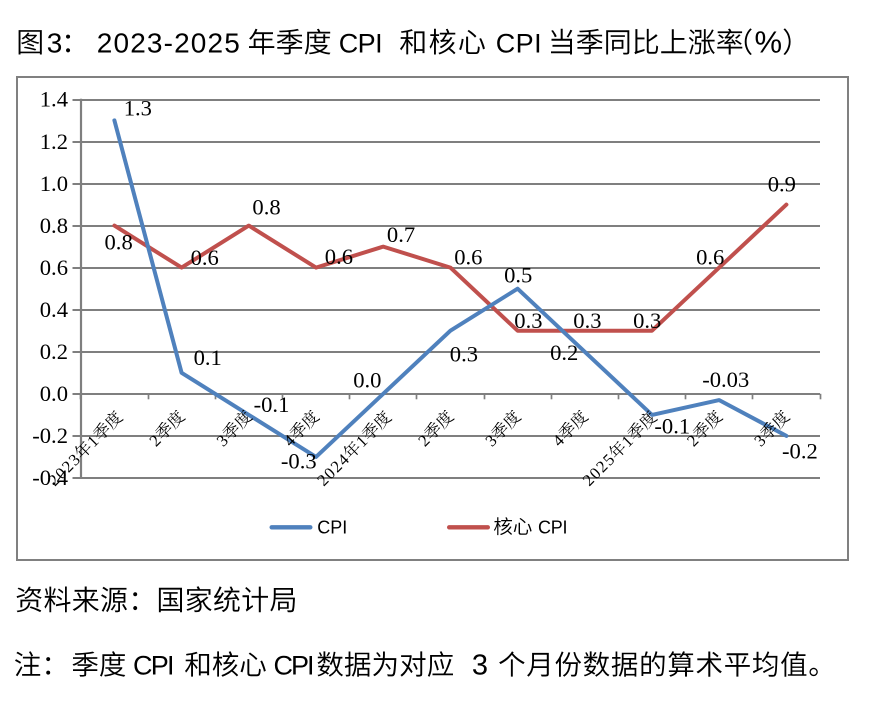 The image size is (870, 707). What do you see at coordinates (54, 309) in the screenshot?
I see `svg-text: 0.4` at bounding box center [54, 309].